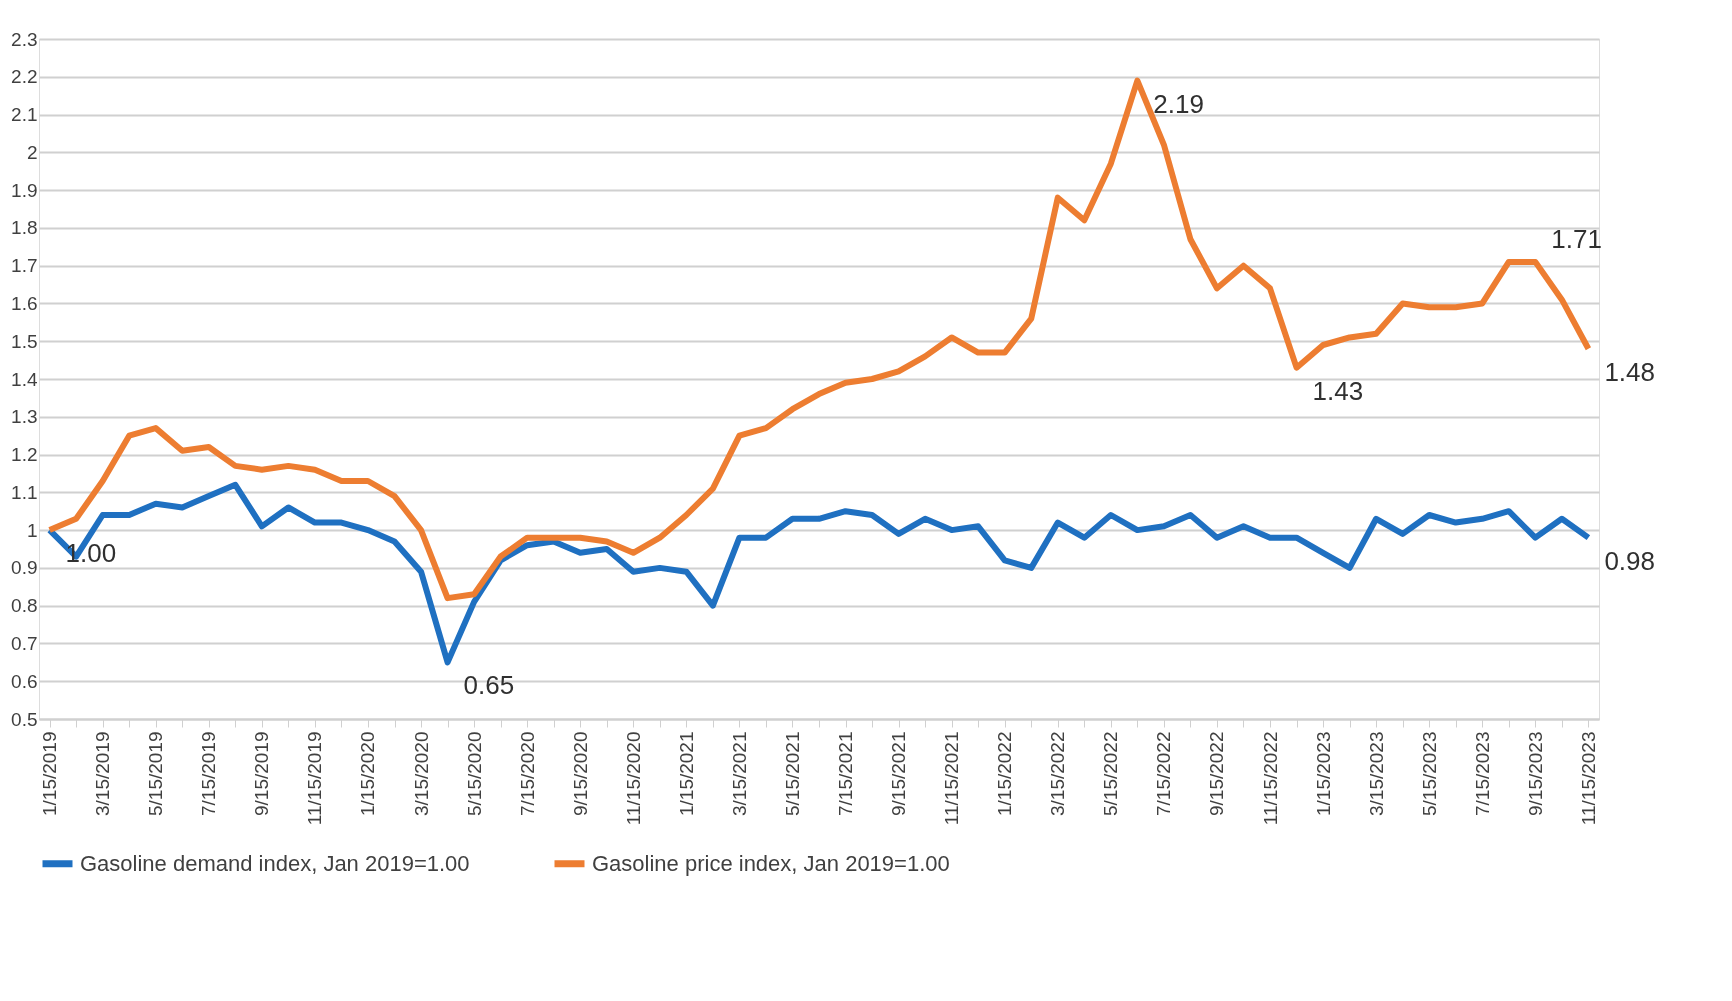 The height and width of the screenshot is (1001, 1732). What do you see at coordinates (1323, 774) in the screenshot?
I see `x-tick-label: 1/15/2023` at bounding box center [1323, 774].